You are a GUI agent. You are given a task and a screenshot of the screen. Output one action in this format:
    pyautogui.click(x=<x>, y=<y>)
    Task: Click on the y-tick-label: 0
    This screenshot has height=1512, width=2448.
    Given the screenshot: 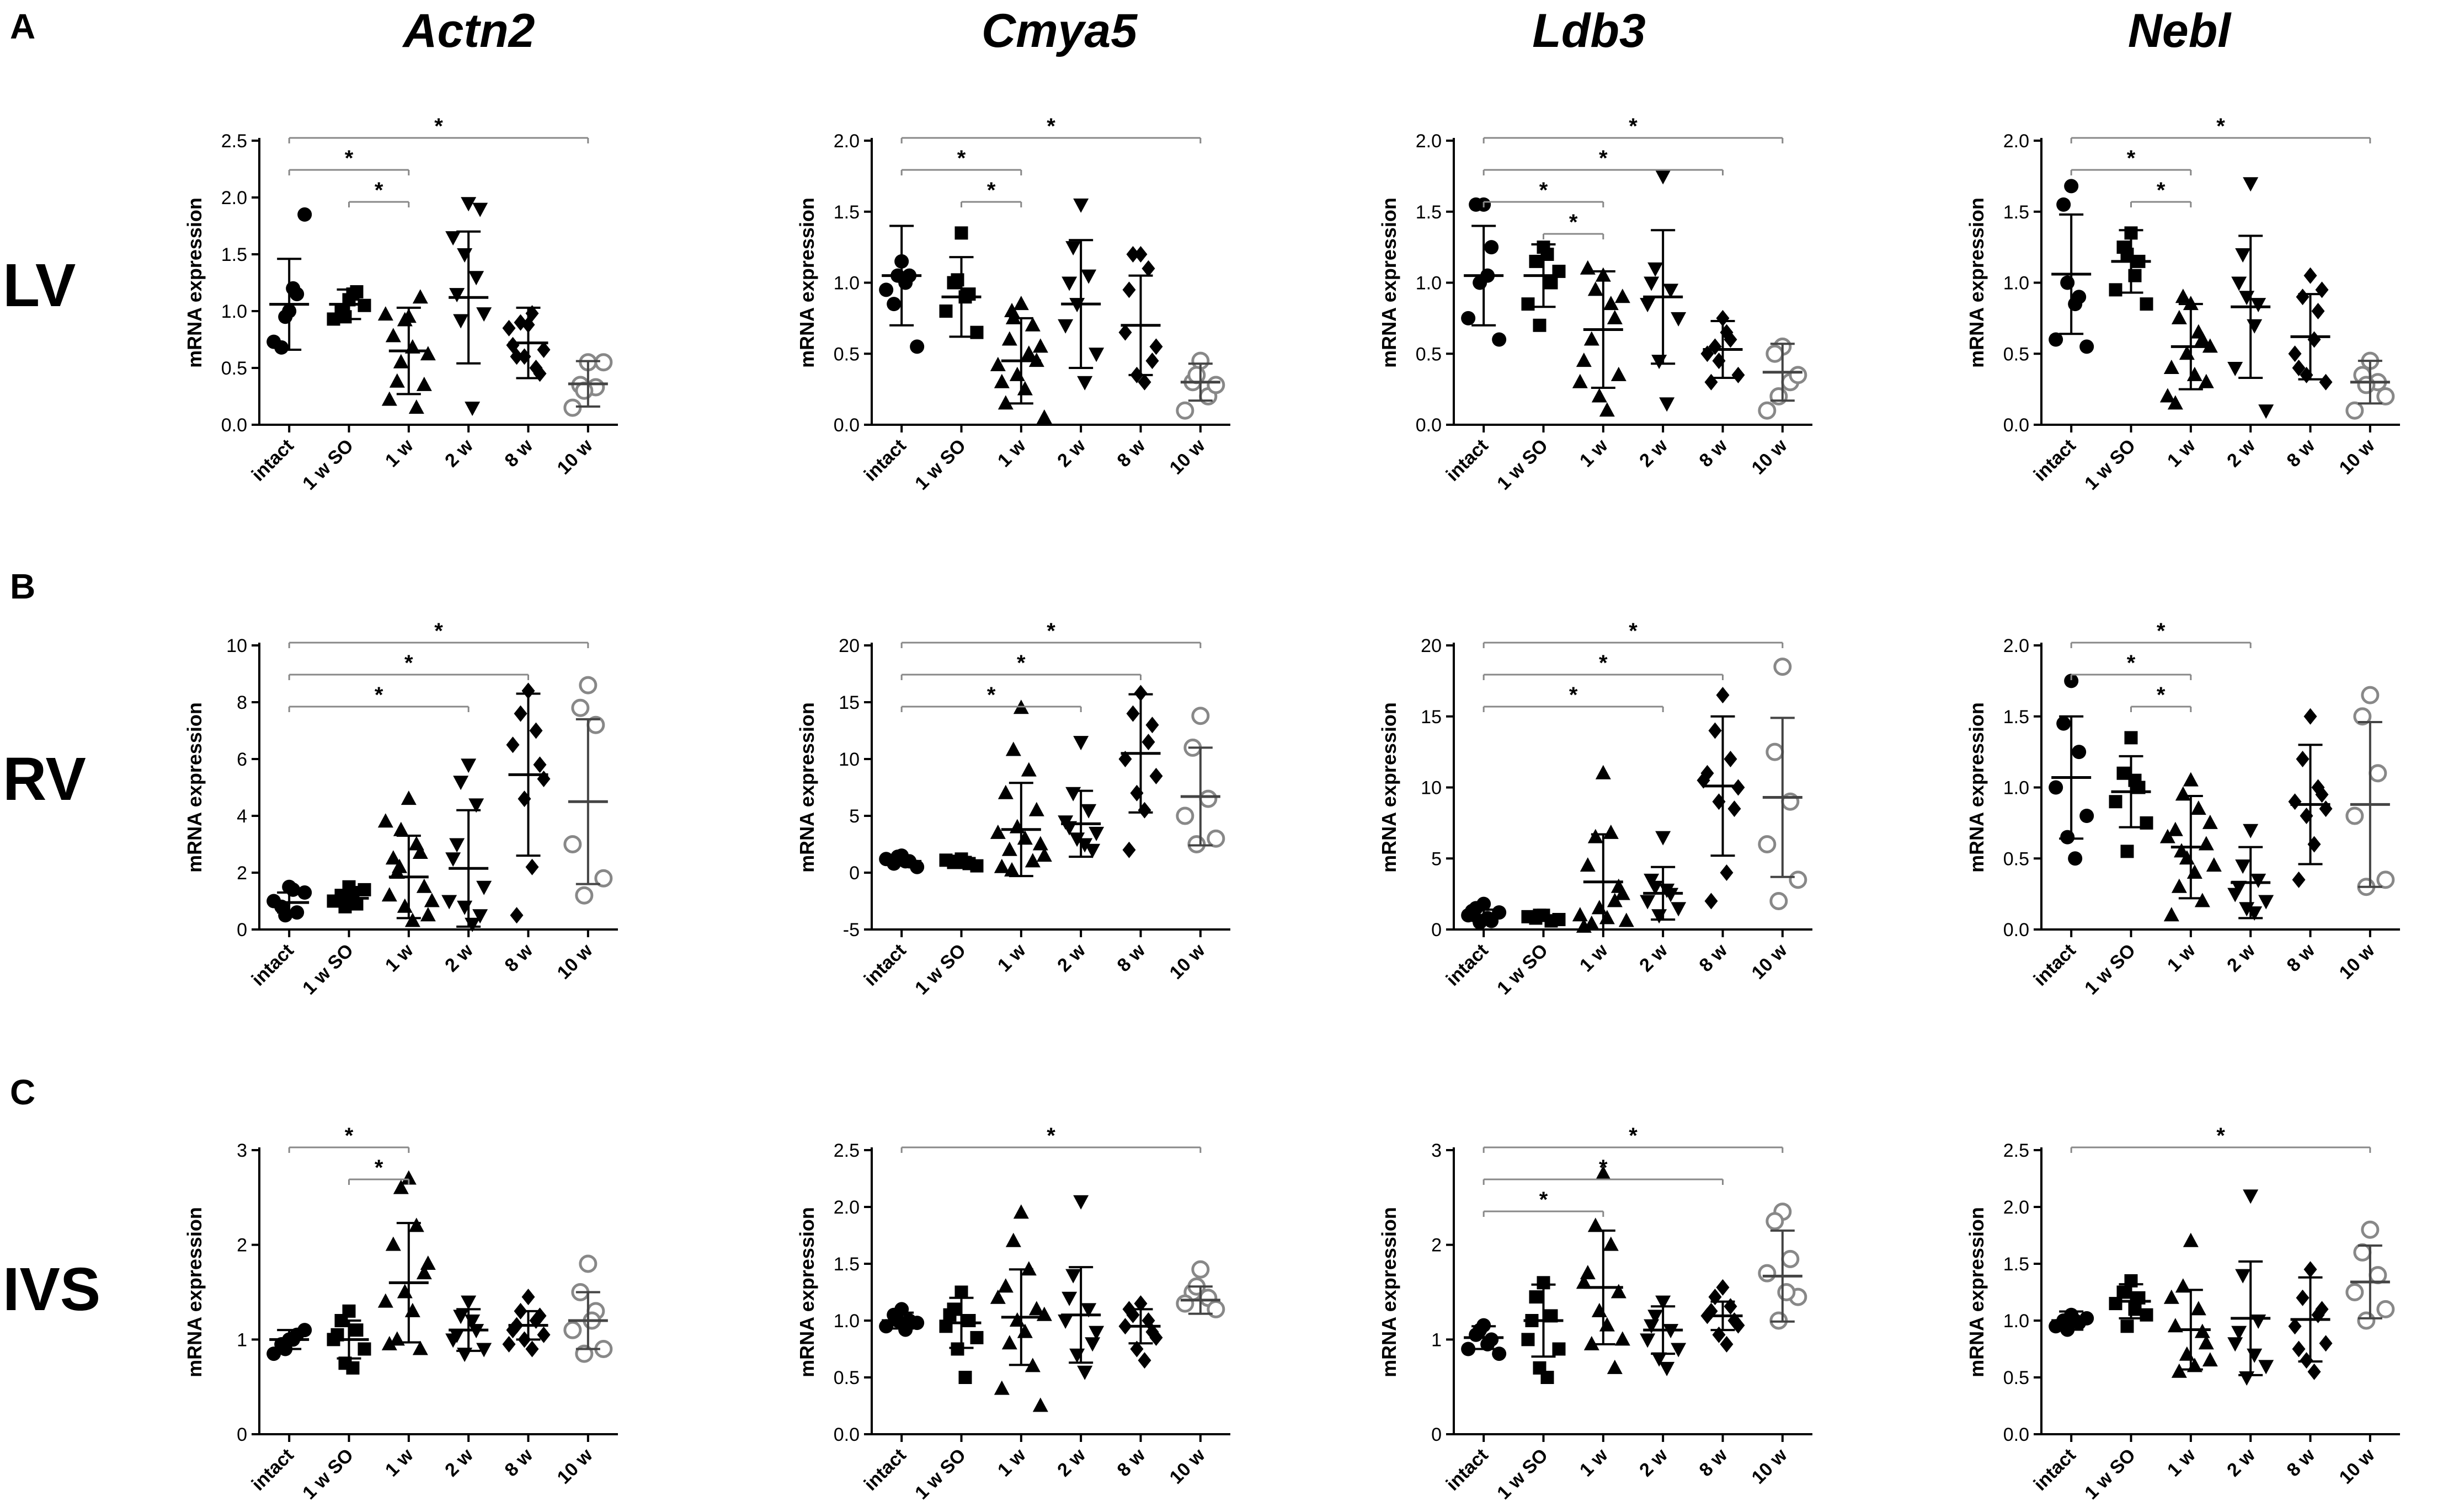 What is the action you would take?
    pyautogui.click(x=1436, y=1434)
    